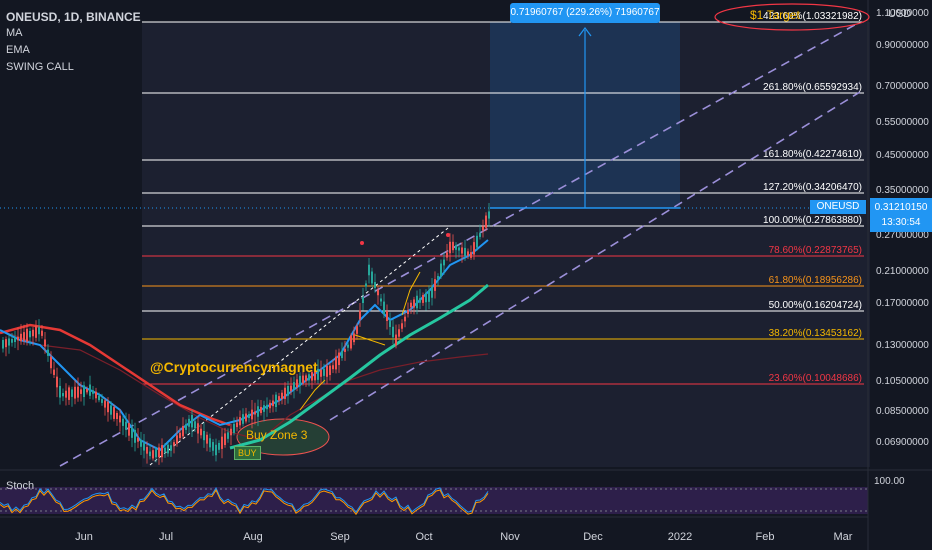 The height and width of the screenshot is (550, 932). What do you see at coordinates (115, 375) in the screenshot?
I see `ma-line` at bounding box center [115, 375].